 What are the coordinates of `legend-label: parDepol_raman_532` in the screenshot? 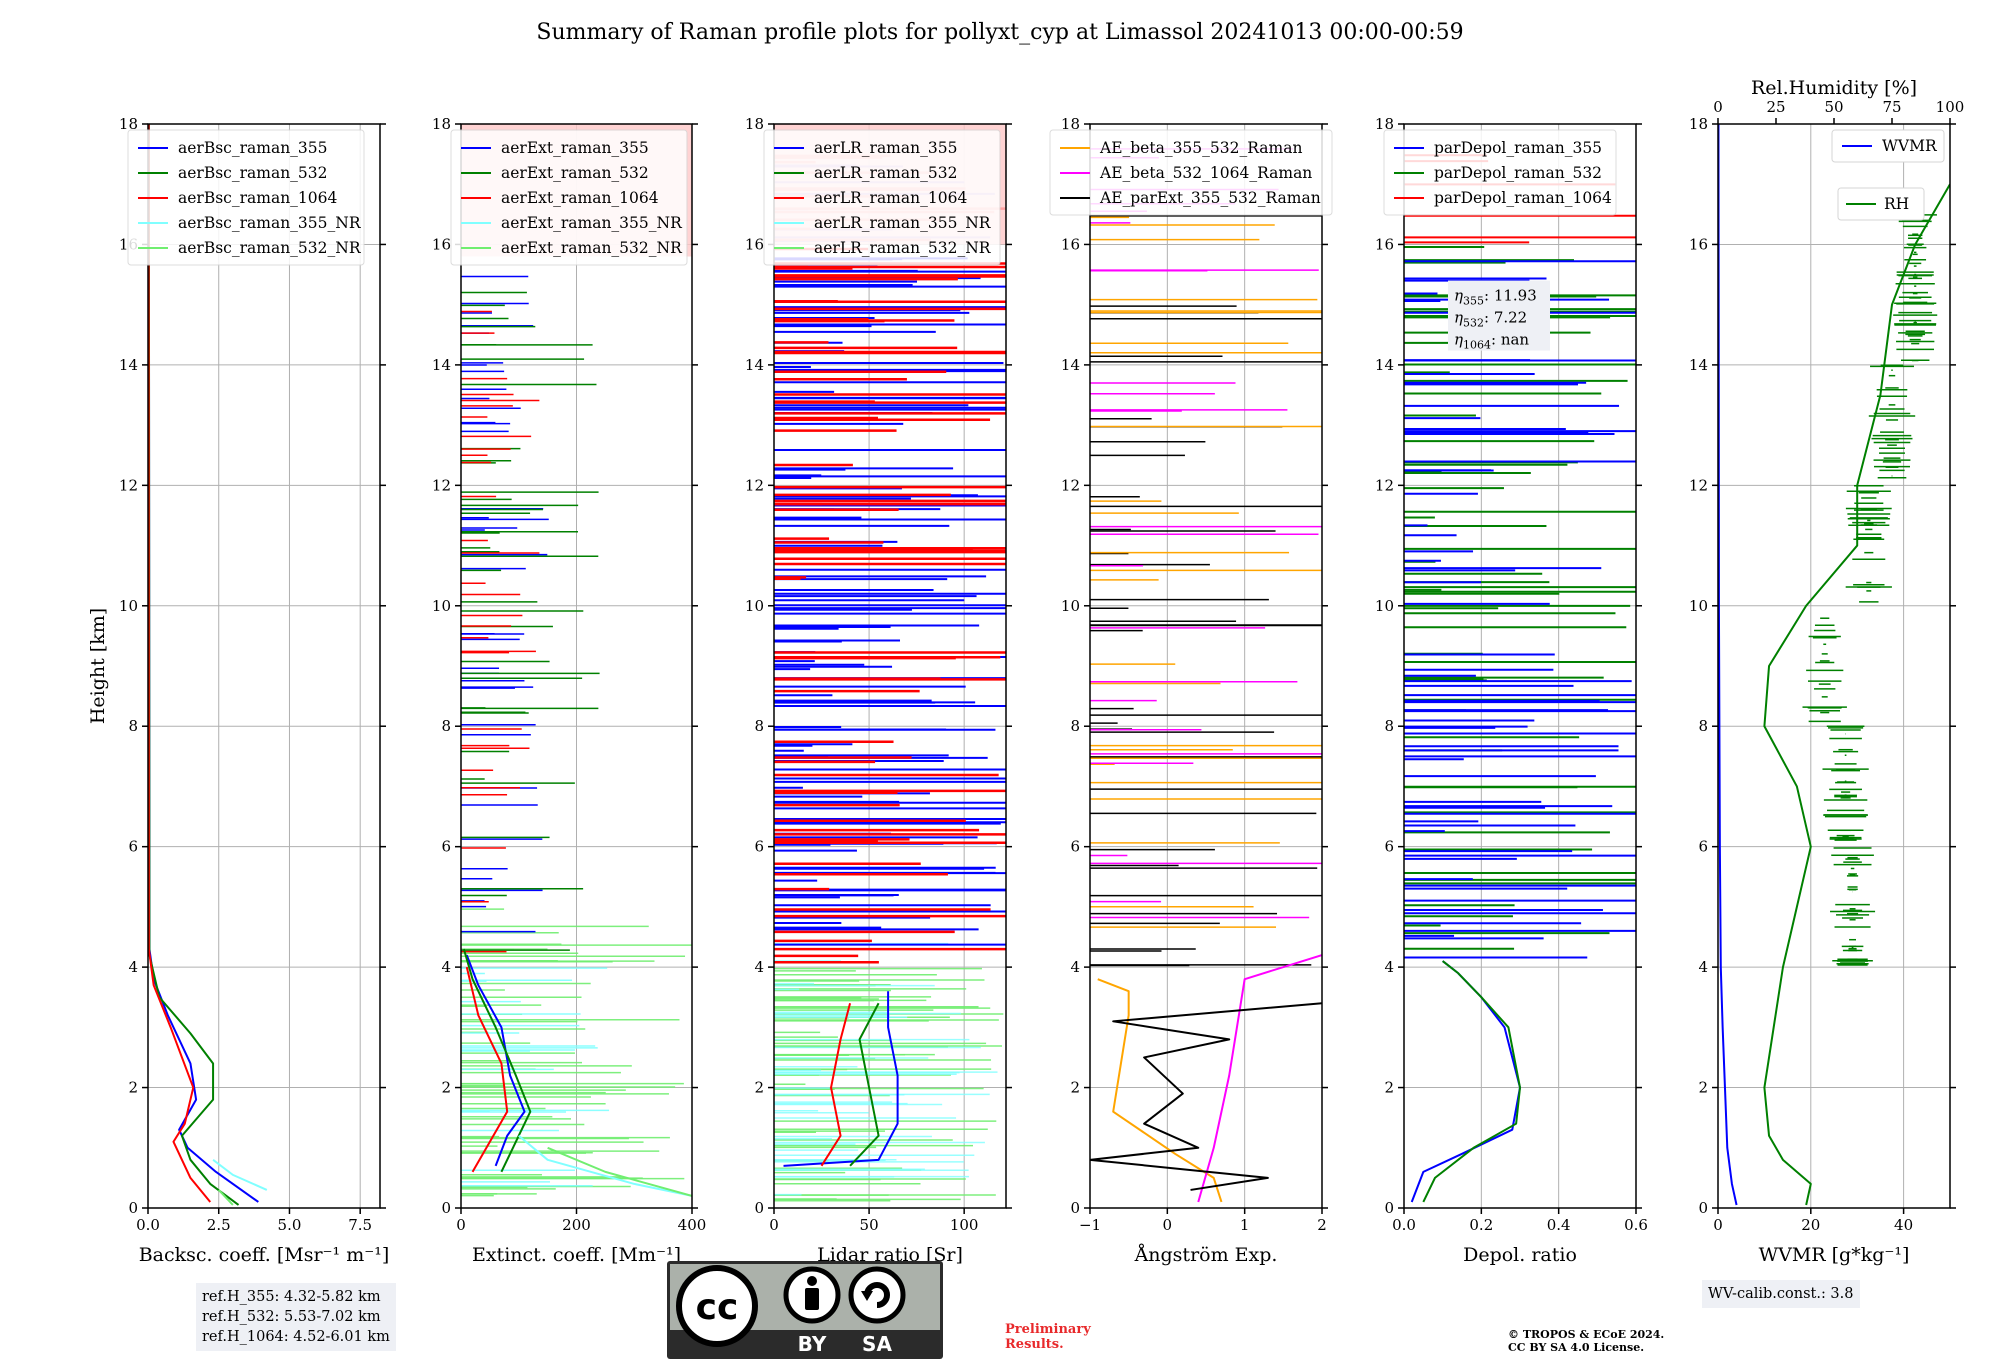 It's located at (1518, 173).